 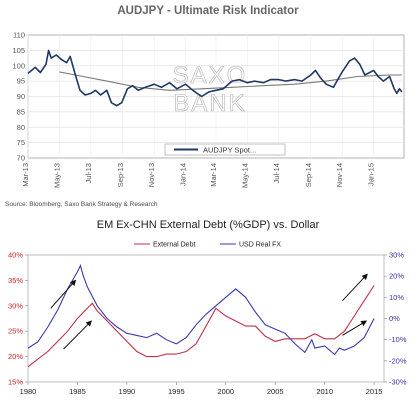 I want to click on audjpy-chart-title: AUDJPY - Ultimate Risk Indicator, so click(x=208, y=11).